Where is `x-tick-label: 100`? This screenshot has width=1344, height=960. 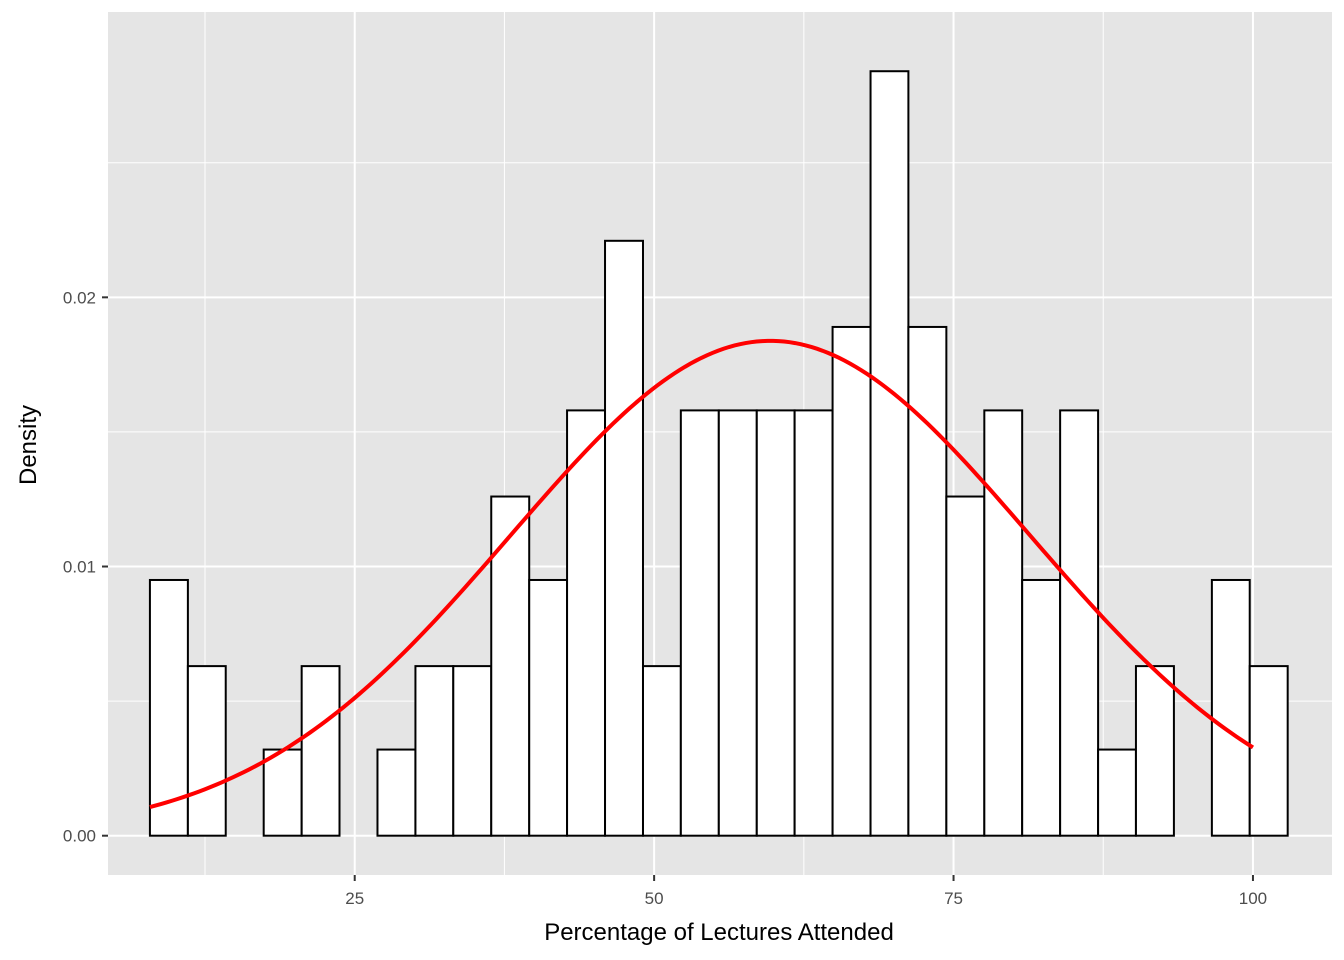
x-tick-label: 100 is located at coordinates (1253, 898).